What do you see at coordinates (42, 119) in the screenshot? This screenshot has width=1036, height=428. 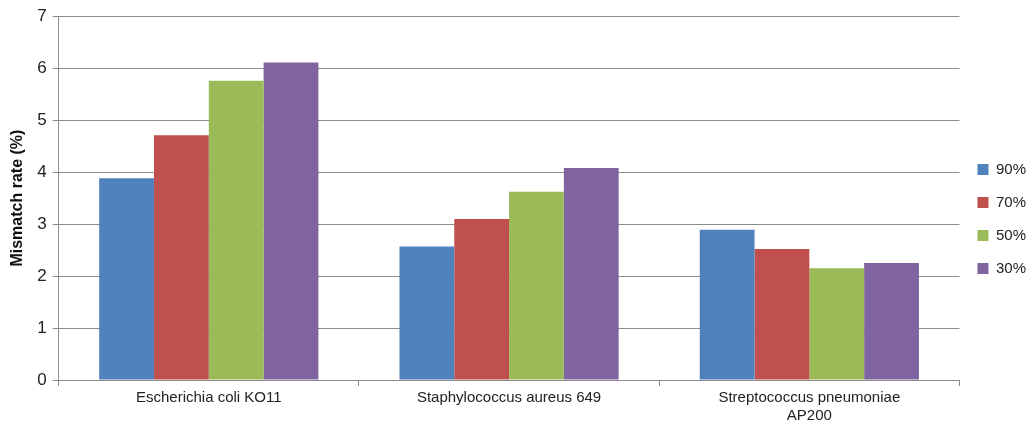 I see `y-tick-label: 5` at bounding box center [42, 119].